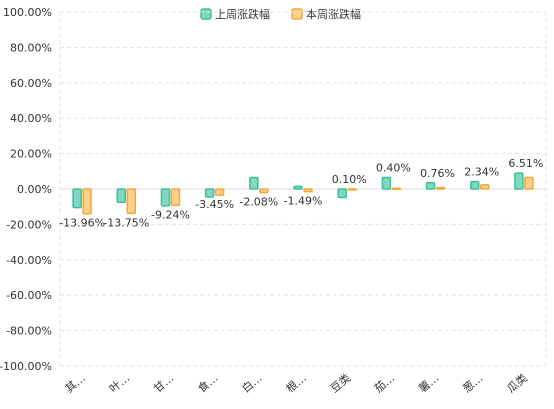 The width and height of the screenshot is (554, 409). I want to click on y-tick-label: -40.00%, so click(29, 260).